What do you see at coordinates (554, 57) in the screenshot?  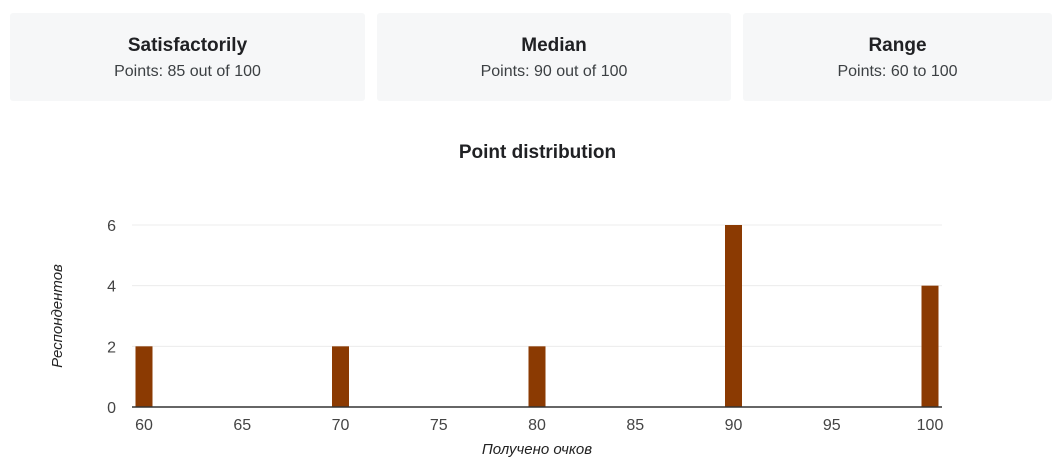 I see `stat-card-median: Median Points: 90 out of 100` at bounding box center [554, 57].